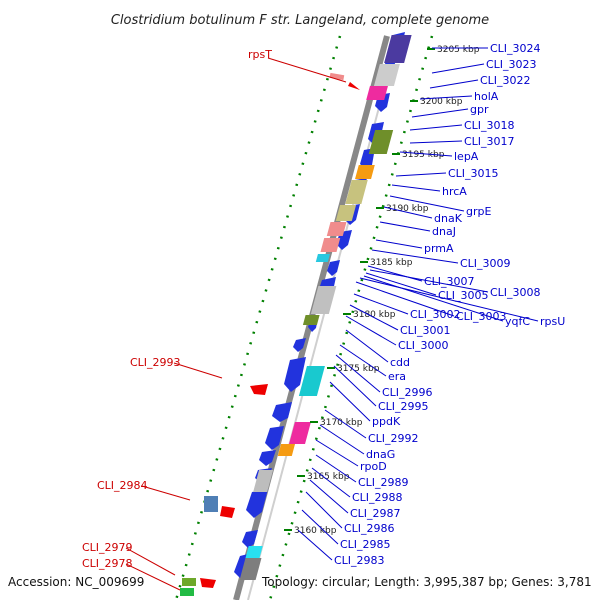  Describe the element at coordinates (444, 231) in the screenshot. I see `gene-label: dnaJ` at that location.